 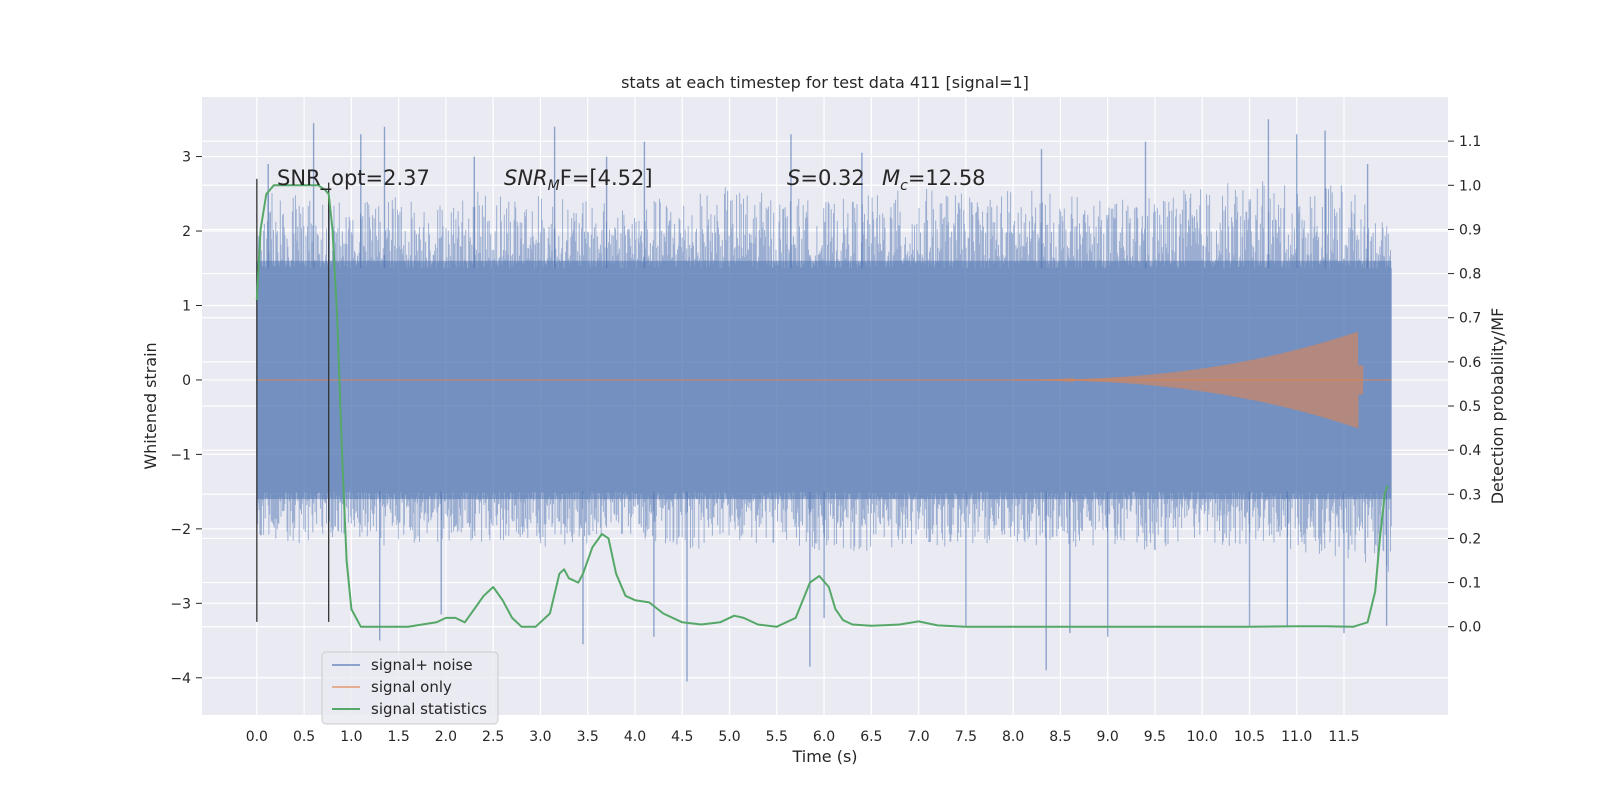 I want to click on x-tick-label: 0.5, so click(x=304, y=737).